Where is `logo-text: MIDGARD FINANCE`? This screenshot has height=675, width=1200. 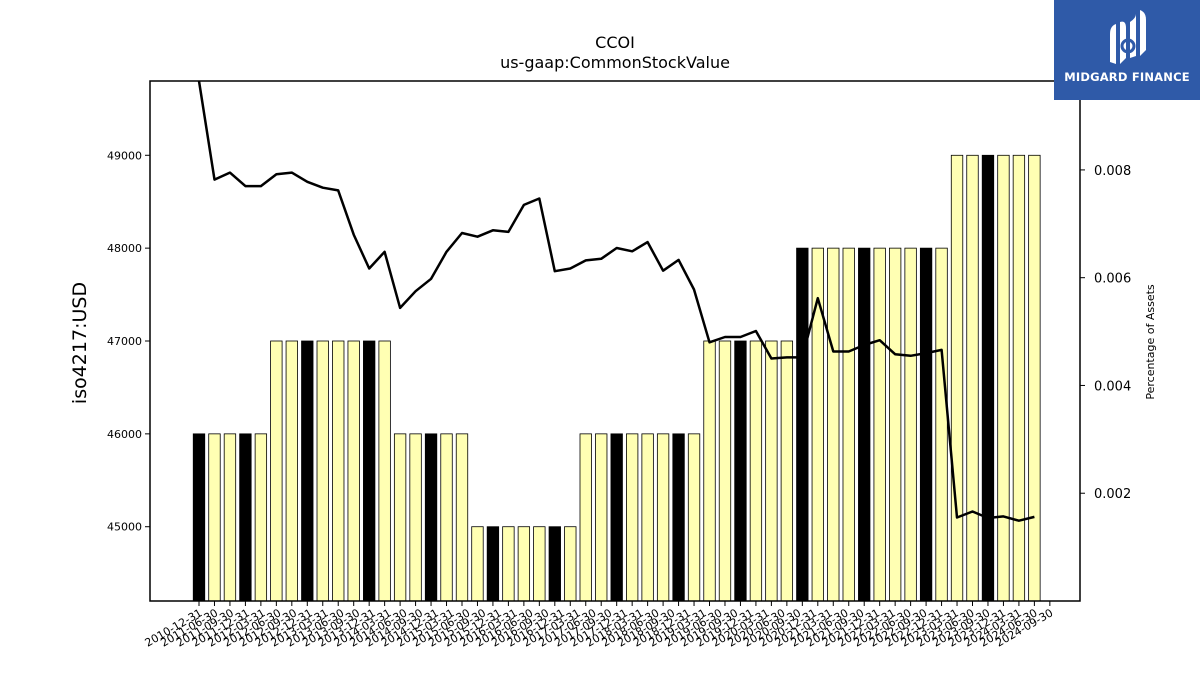
logo-text: MIDGARD FINANCE is located at coordinates (1127, 77).